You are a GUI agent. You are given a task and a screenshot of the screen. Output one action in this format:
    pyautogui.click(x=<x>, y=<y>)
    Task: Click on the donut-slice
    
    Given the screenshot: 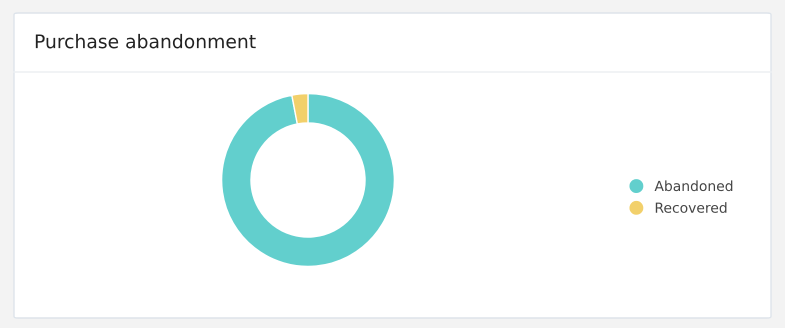 What is the action you would take?
    pyautogui.click(x=308, y=180)
    